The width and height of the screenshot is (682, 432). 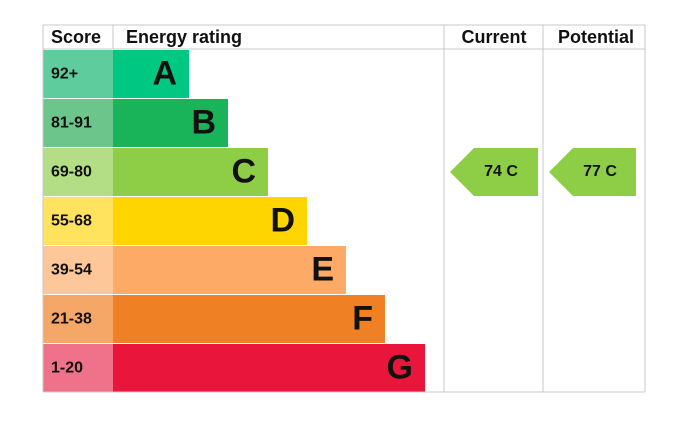 I want to click on score-label: 81-91, so click(x=71, y=123).